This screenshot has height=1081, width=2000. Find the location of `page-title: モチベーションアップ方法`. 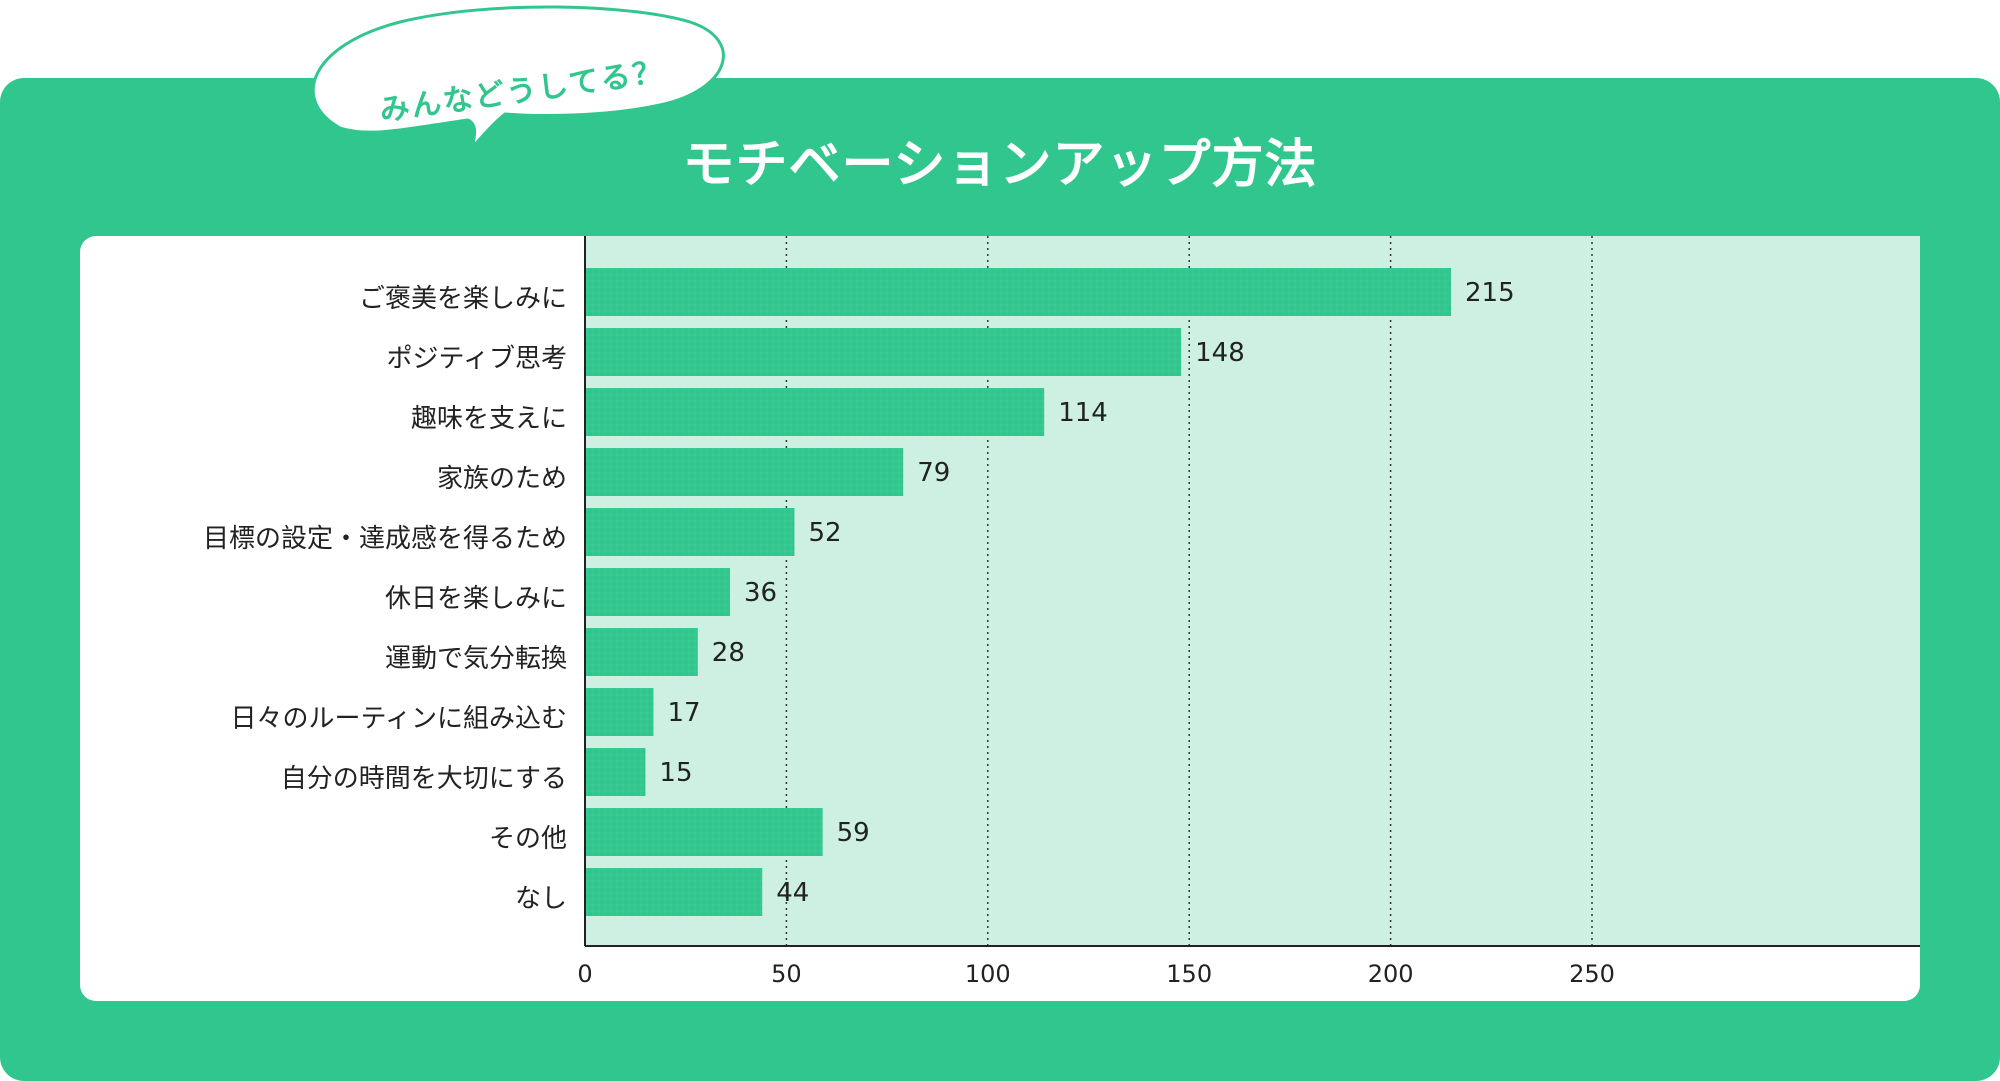

page-title: モチベーションアップ方法 is located at coordinates (1000, 165).